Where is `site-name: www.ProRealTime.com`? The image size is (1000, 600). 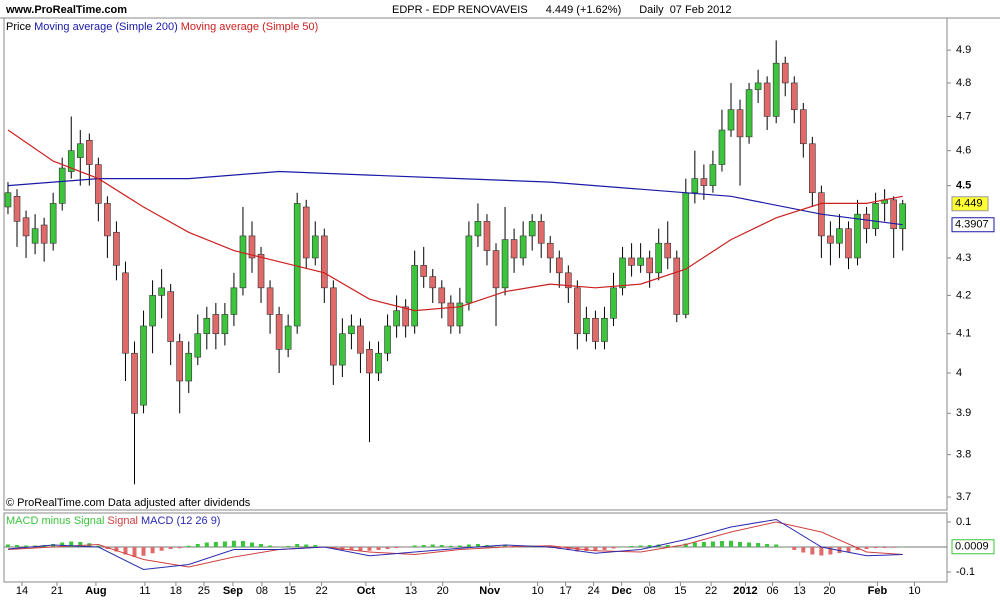
site-name: www.ProRealTime.com is located at coordinates (66, 10).